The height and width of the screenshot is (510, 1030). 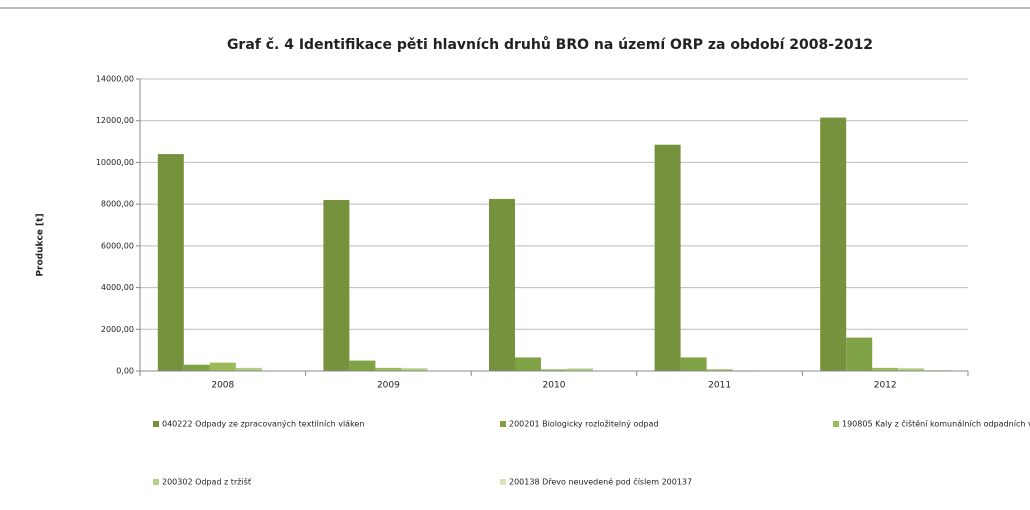 What do you see at coordinates (885, 386) in the screenshot?
I see `x-tick-label: 2012` at bounding box center [885, 386].